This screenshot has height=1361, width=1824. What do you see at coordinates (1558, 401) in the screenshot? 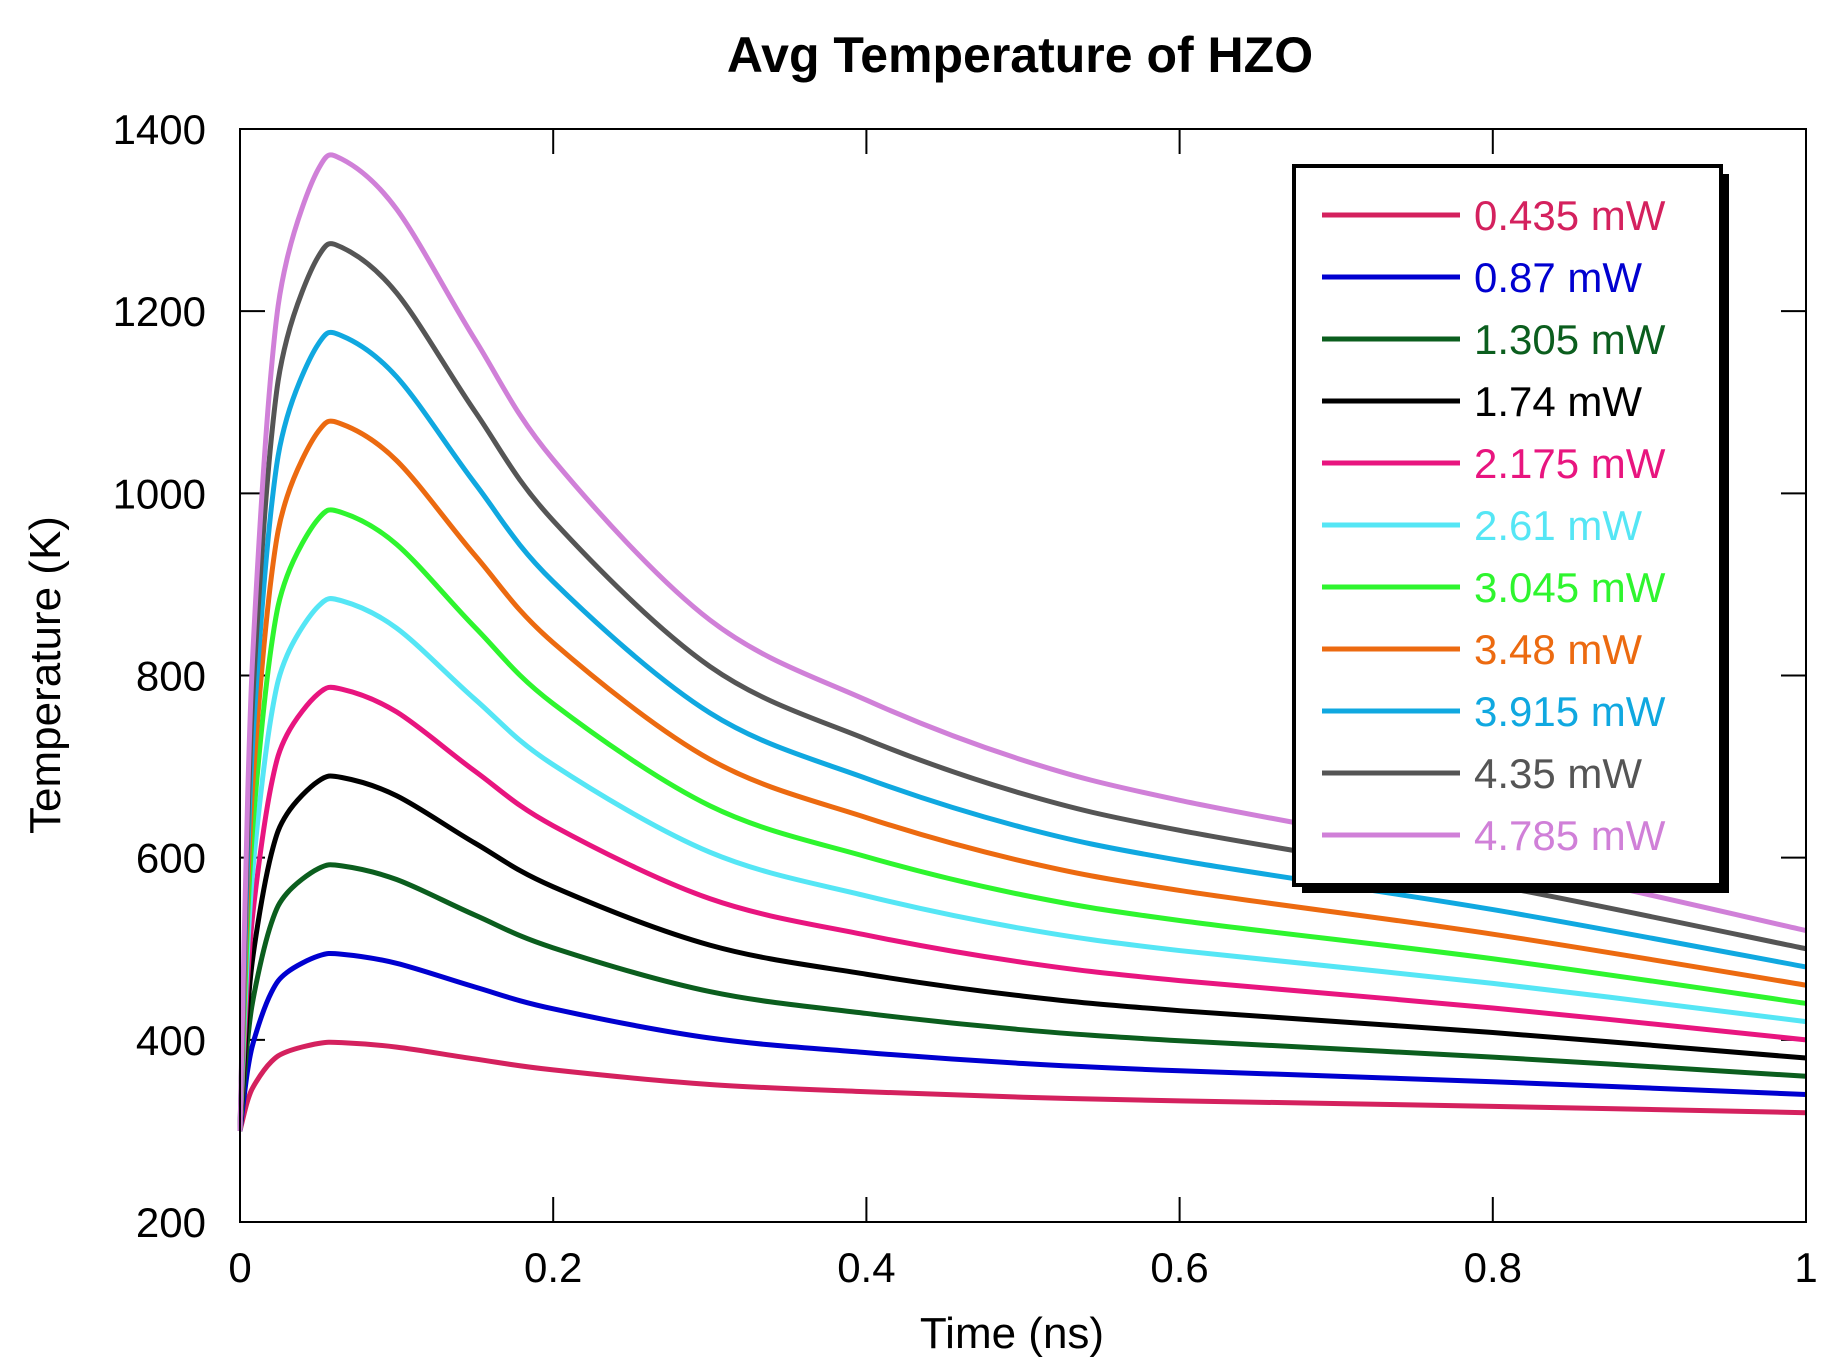
I see `legend-label: 1.74 mW` at bounding box center [1558, 401].